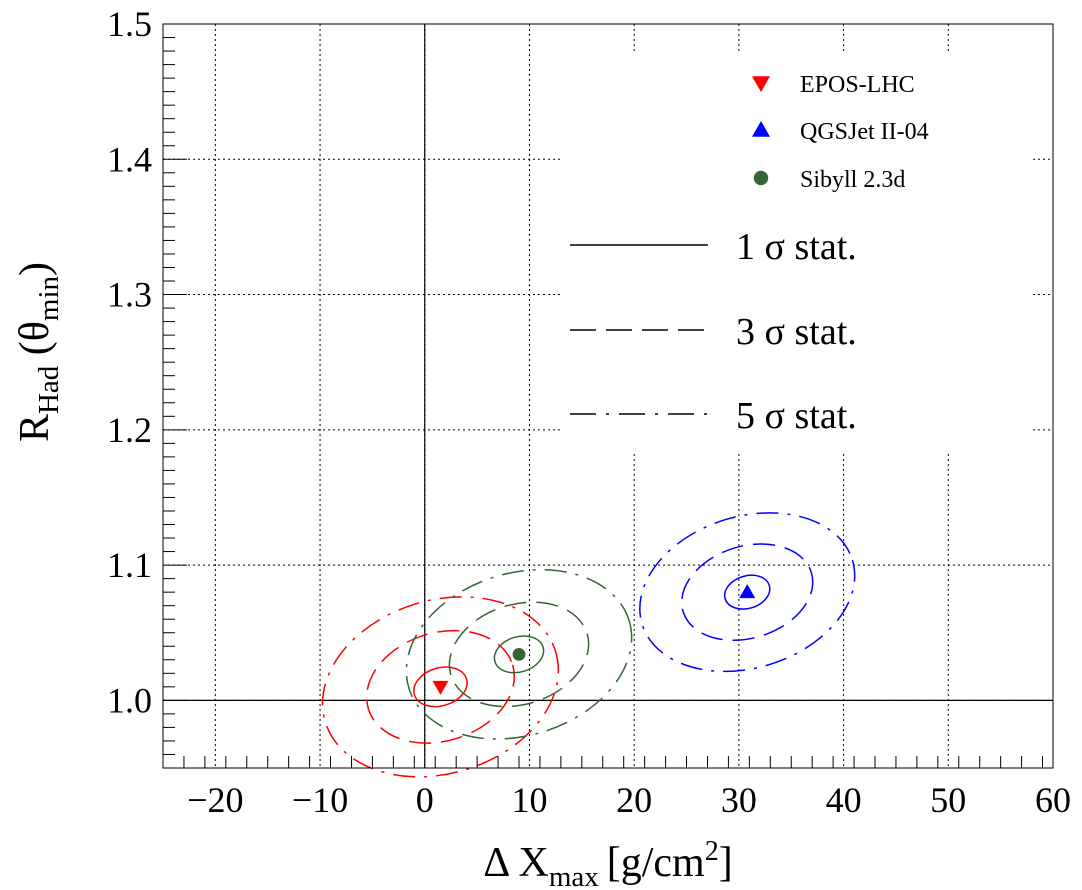 The height and width of the screenshot is (890, 1082). I want to click on x-tick-label: 60, so click(1053, 800).